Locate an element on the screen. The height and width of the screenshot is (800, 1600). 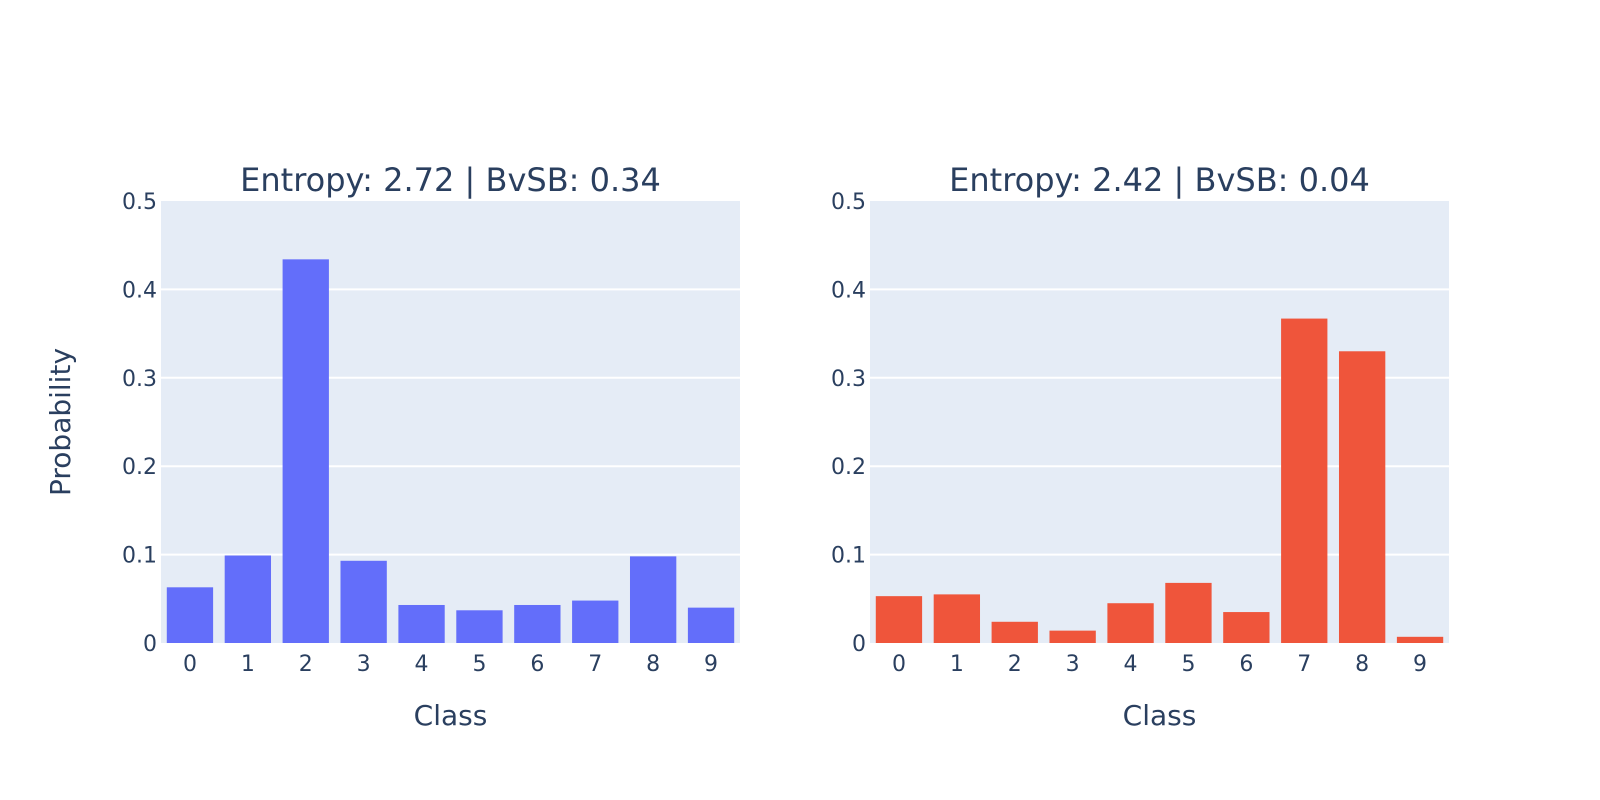
subplot-title-left: Entropy: 2.72 | BvSB: 0.34 is located at coordinates (450, 180).